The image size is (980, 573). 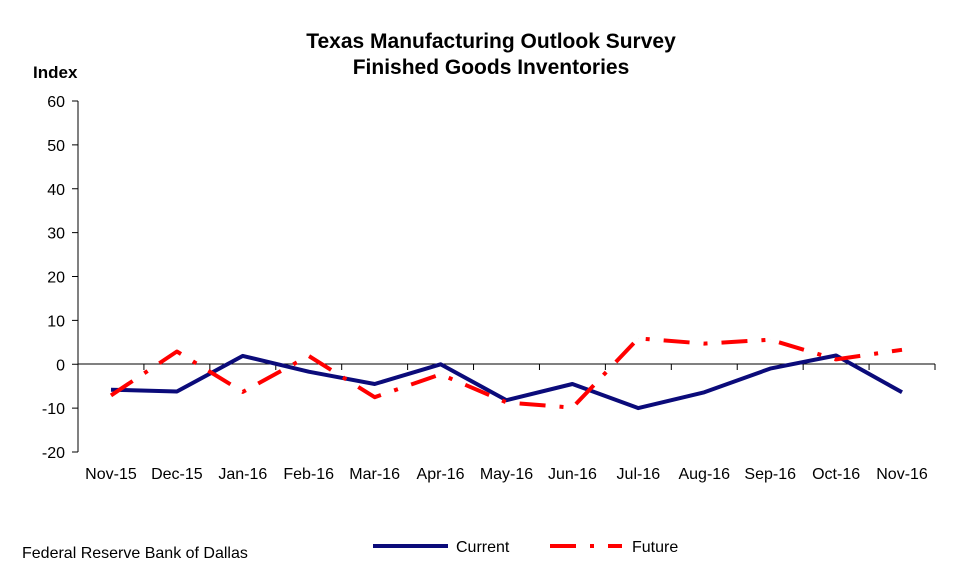 What do you see at coordinates (53, 409) in the screenshot?
I see `y-tick-label: -10` at bounding box center [53, 409].